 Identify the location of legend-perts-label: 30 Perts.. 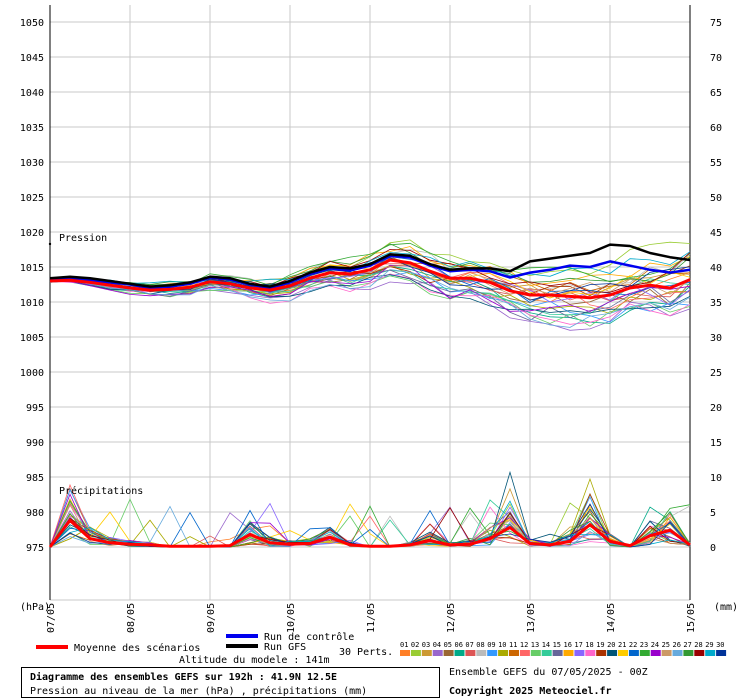
(366, 652).